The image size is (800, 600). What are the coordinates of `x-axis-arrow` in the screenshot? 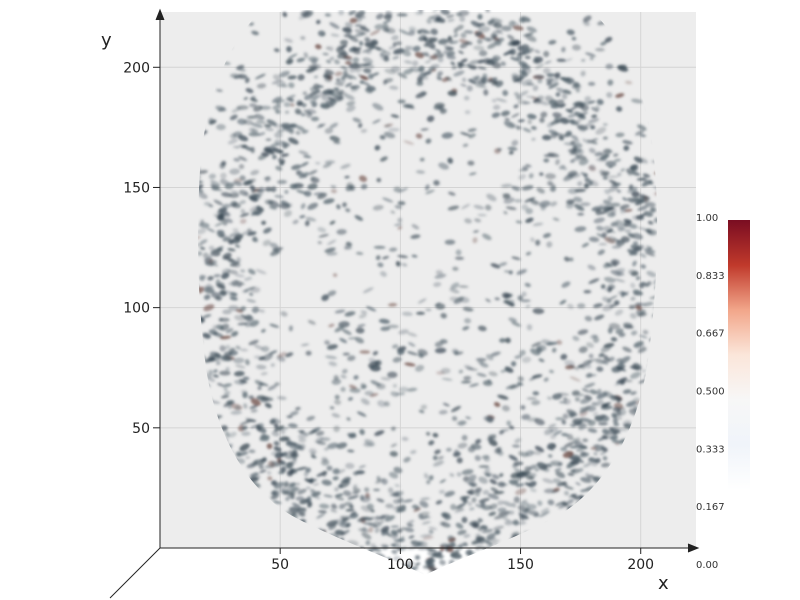 It's located at (693, 548).